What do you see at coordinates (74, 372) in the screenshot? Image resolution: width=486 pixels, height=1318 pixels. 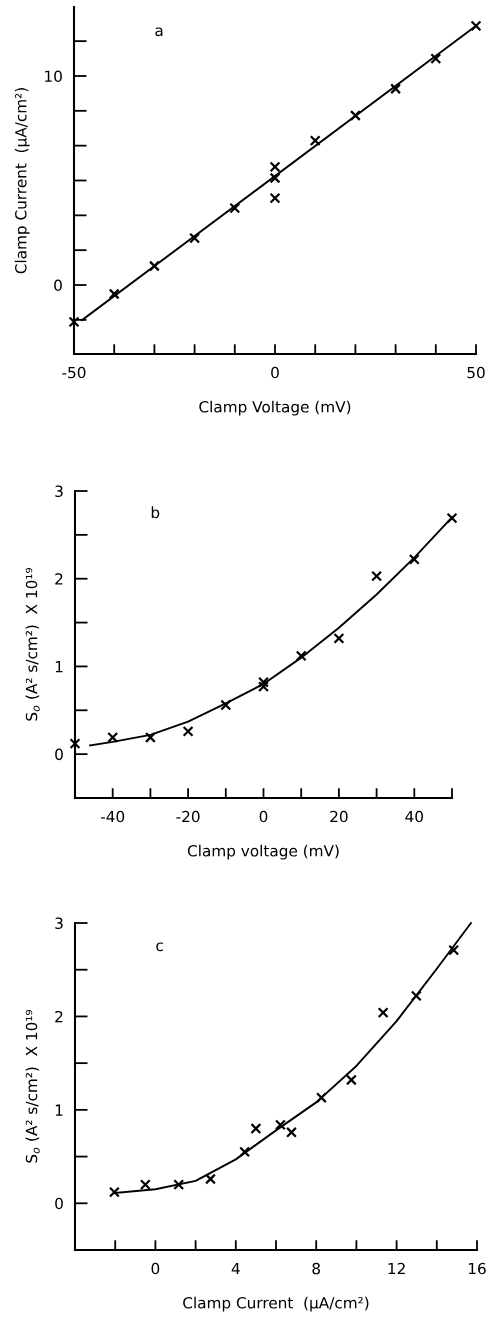 I see `x-tick-label: -50` at bounding box center [74, 372].